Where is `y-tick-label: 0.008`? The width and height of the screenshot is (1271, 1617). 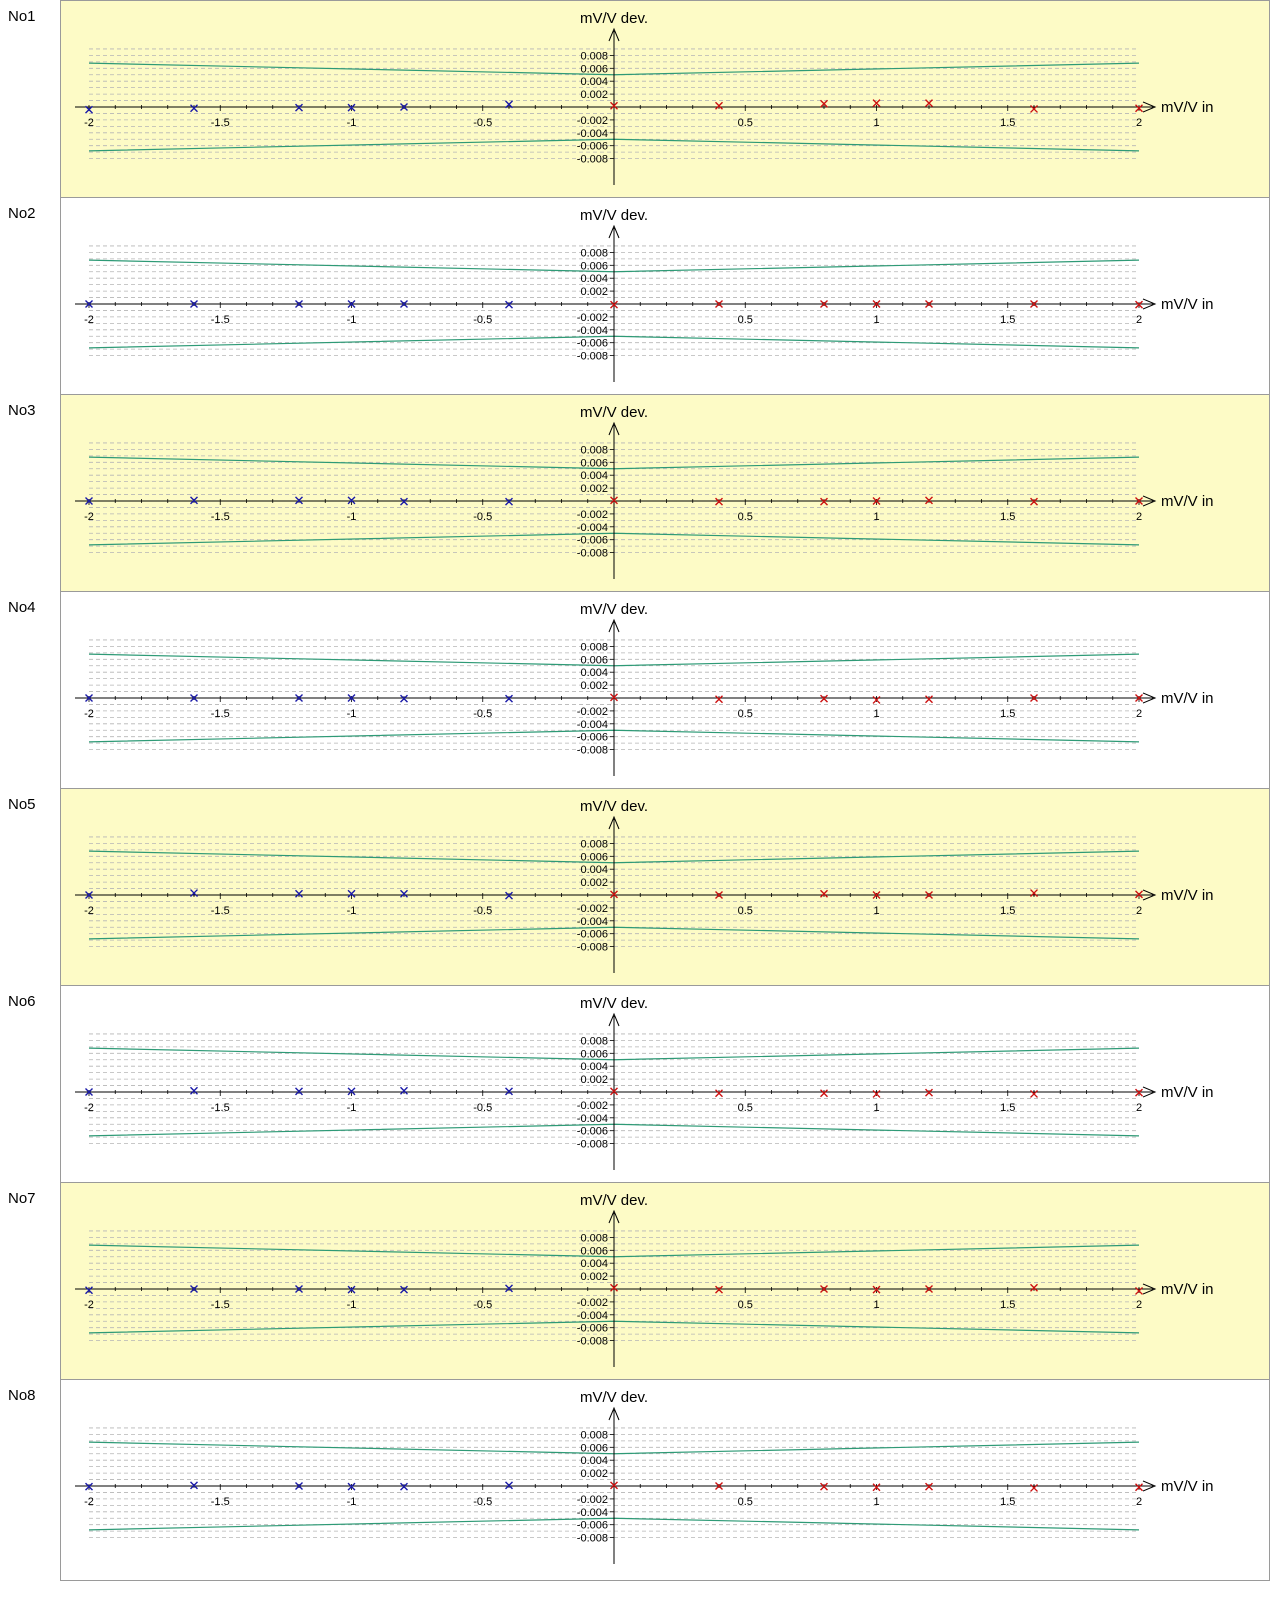 y-tick-label: 0.008 is located at coordinates (594, 1435).